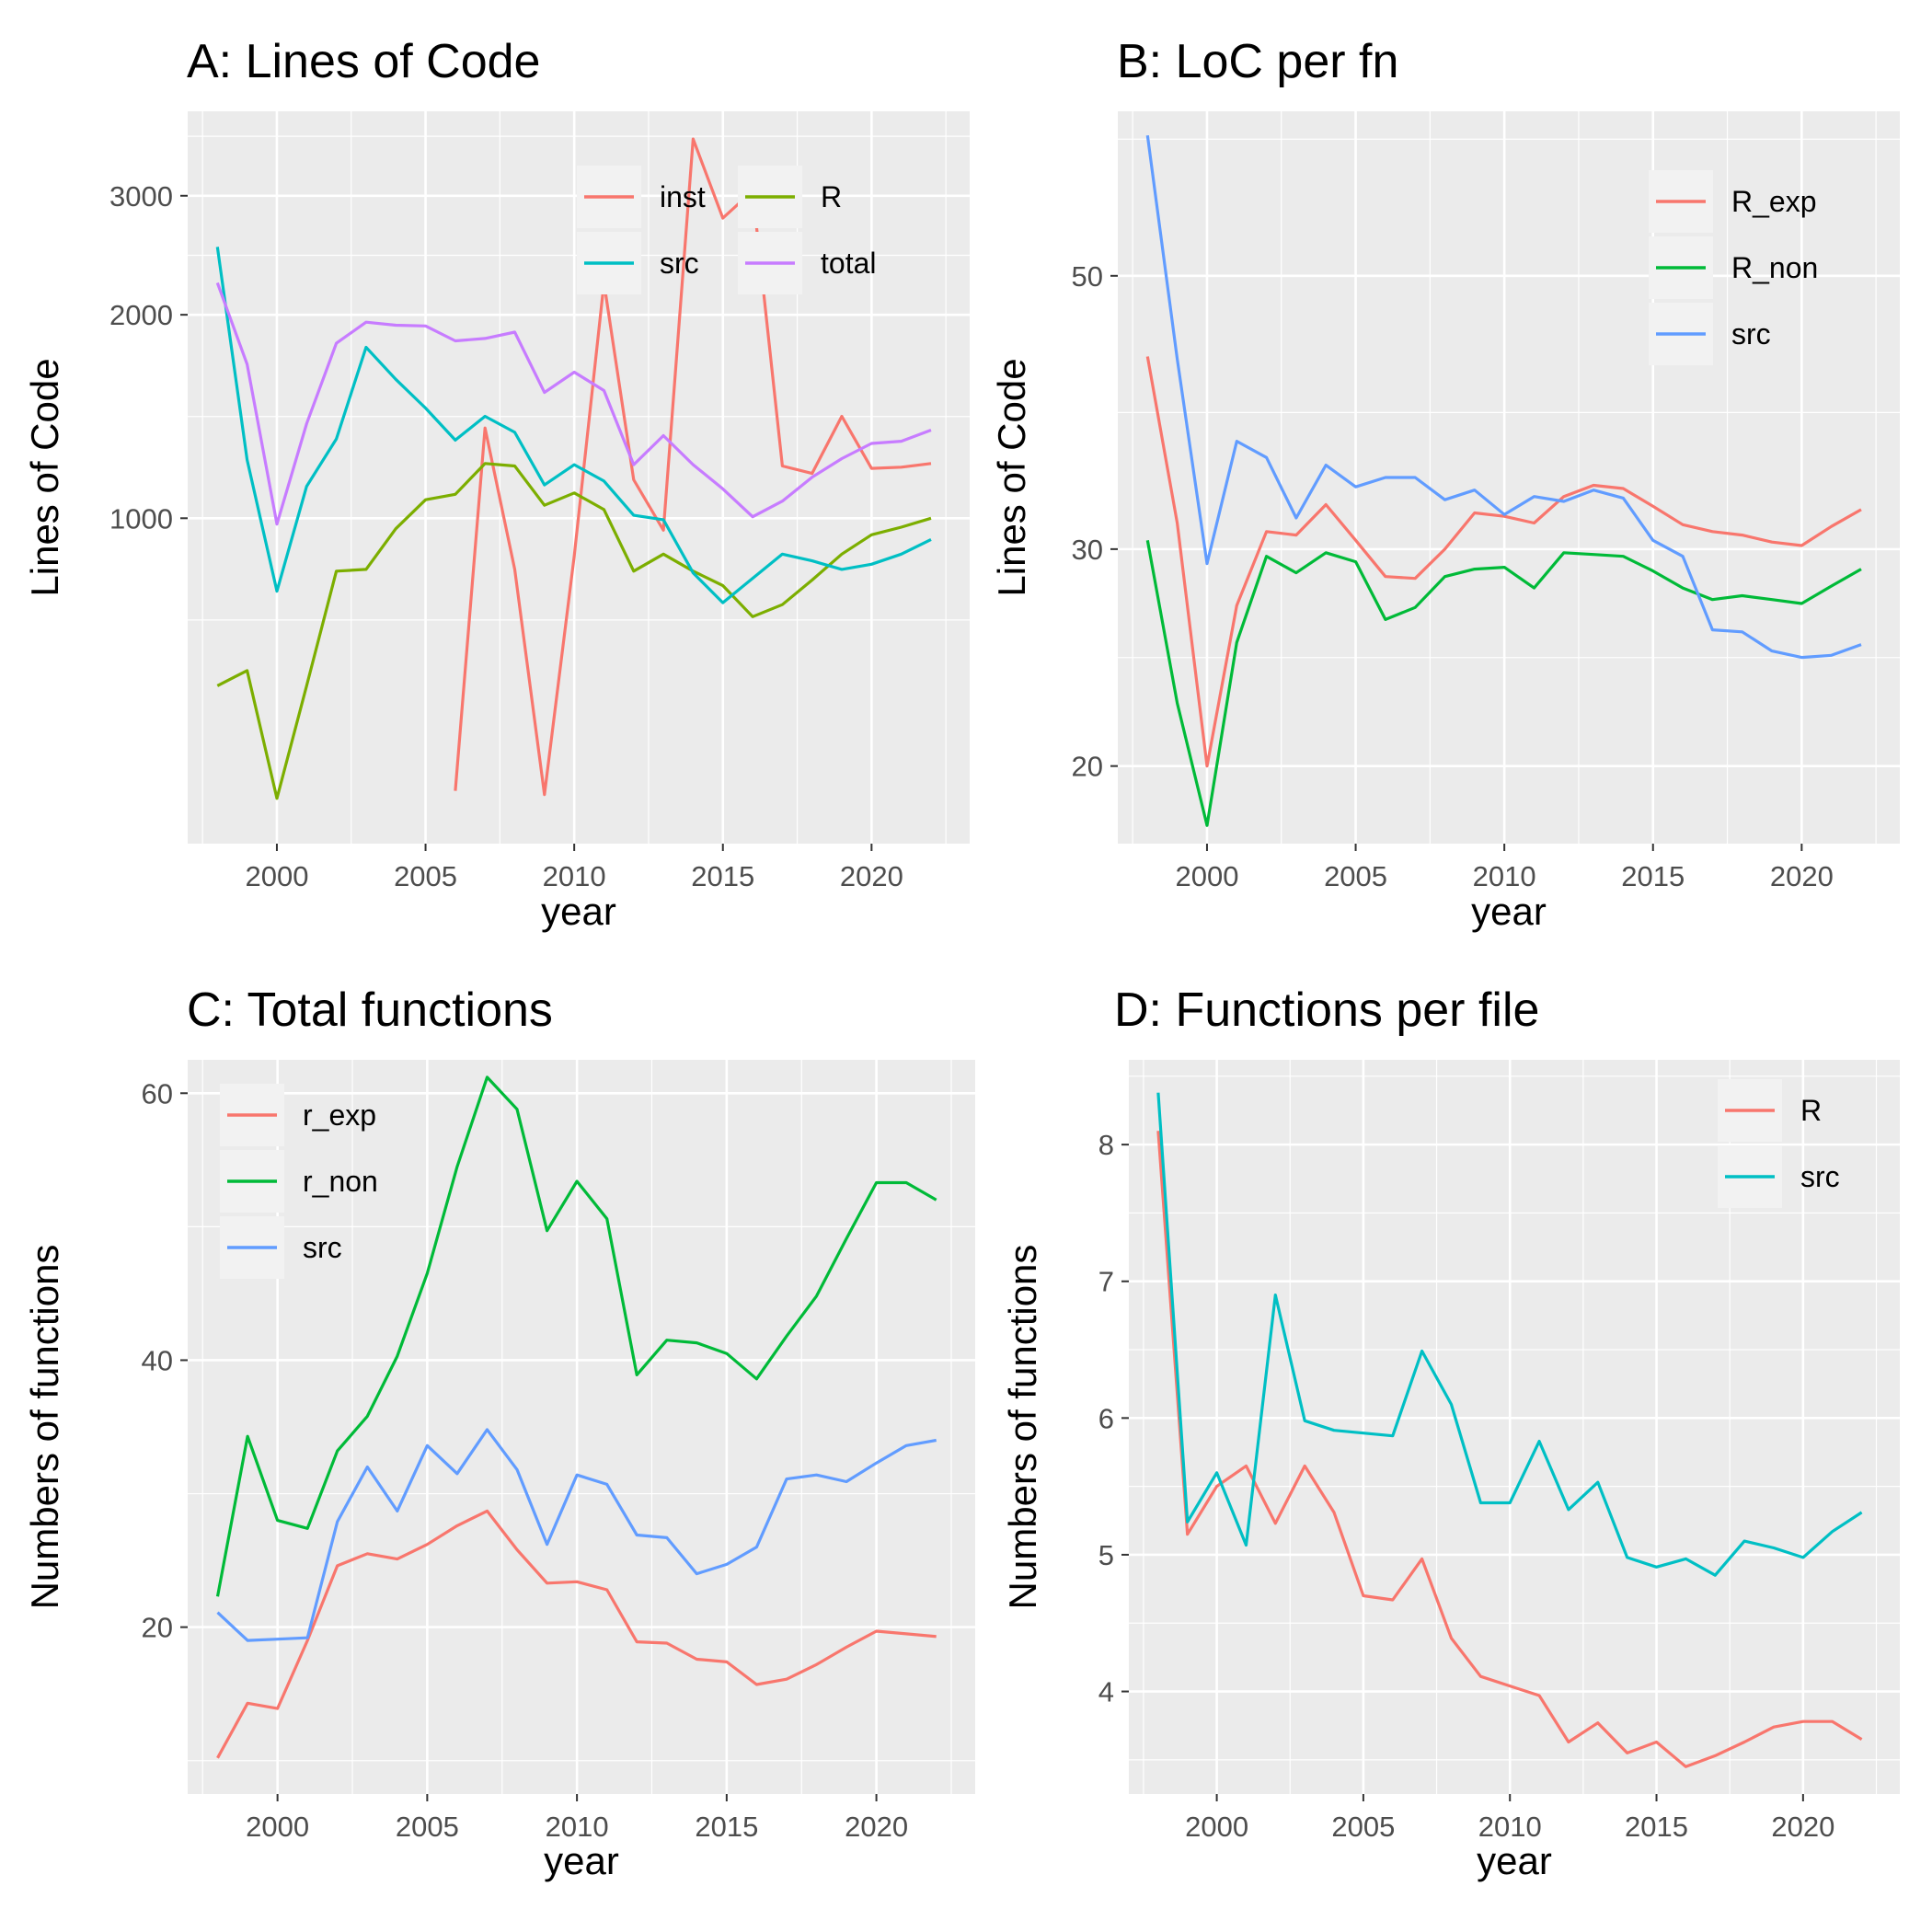 The image size is (1932, 1932). What do you see at coordinates (157, 1093) in the screenshot?
I see `y-tick-label: 60` at bounding box center [157, 1093].